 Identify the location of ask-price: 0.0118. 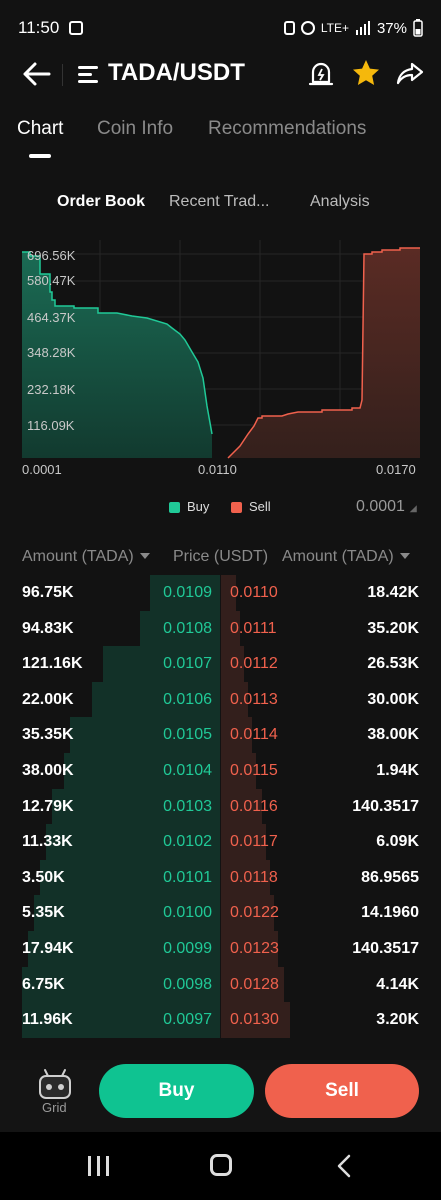
(254, 877).